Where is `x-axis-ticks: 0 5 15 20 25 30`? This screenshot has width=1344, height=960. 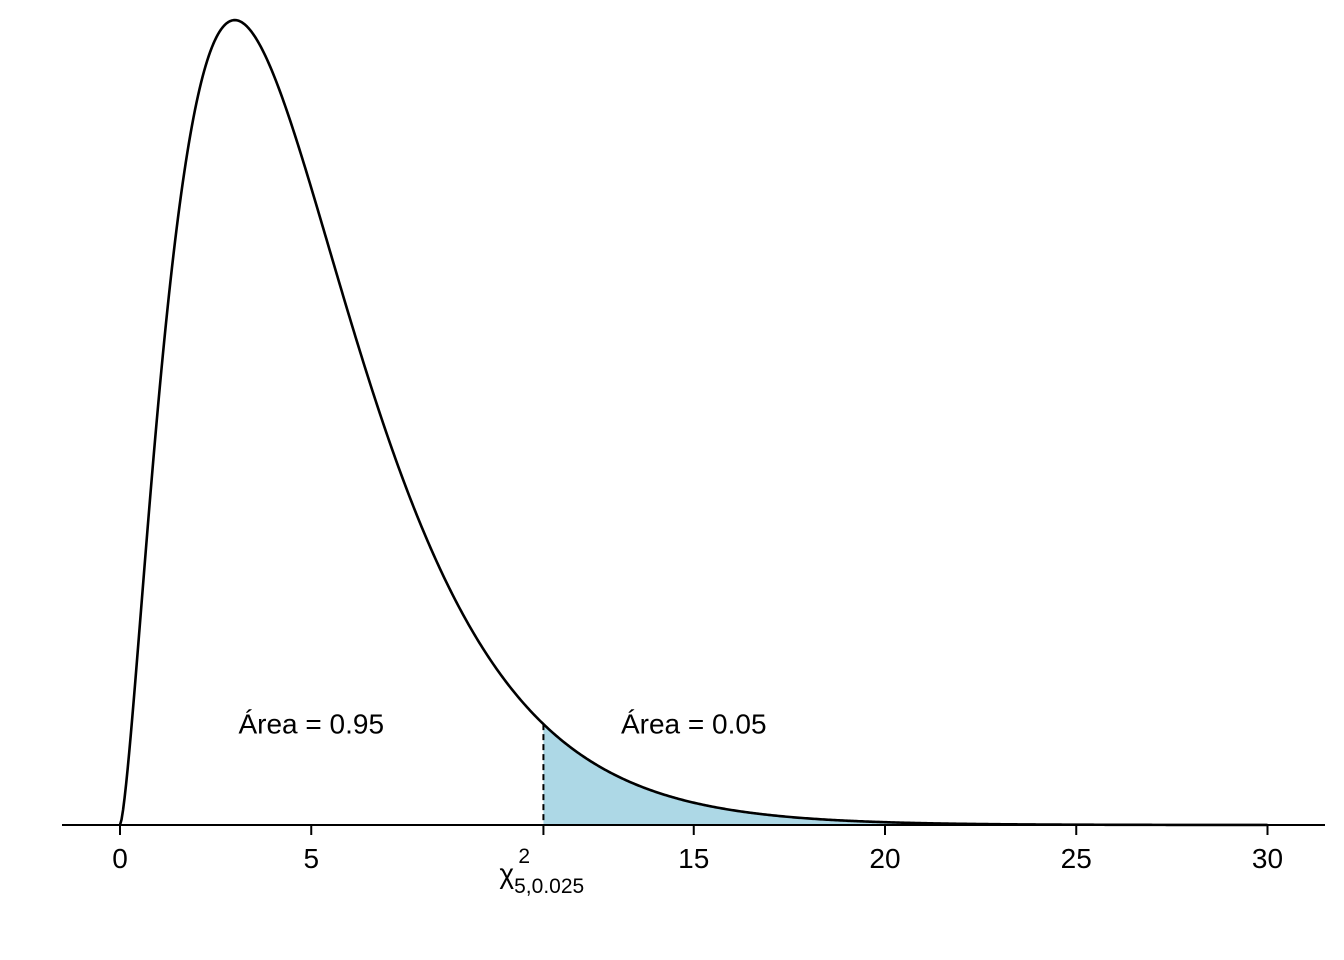 x-axis-ticks: 0 5 15 20 25 30 is located at coordinates (697, 849).